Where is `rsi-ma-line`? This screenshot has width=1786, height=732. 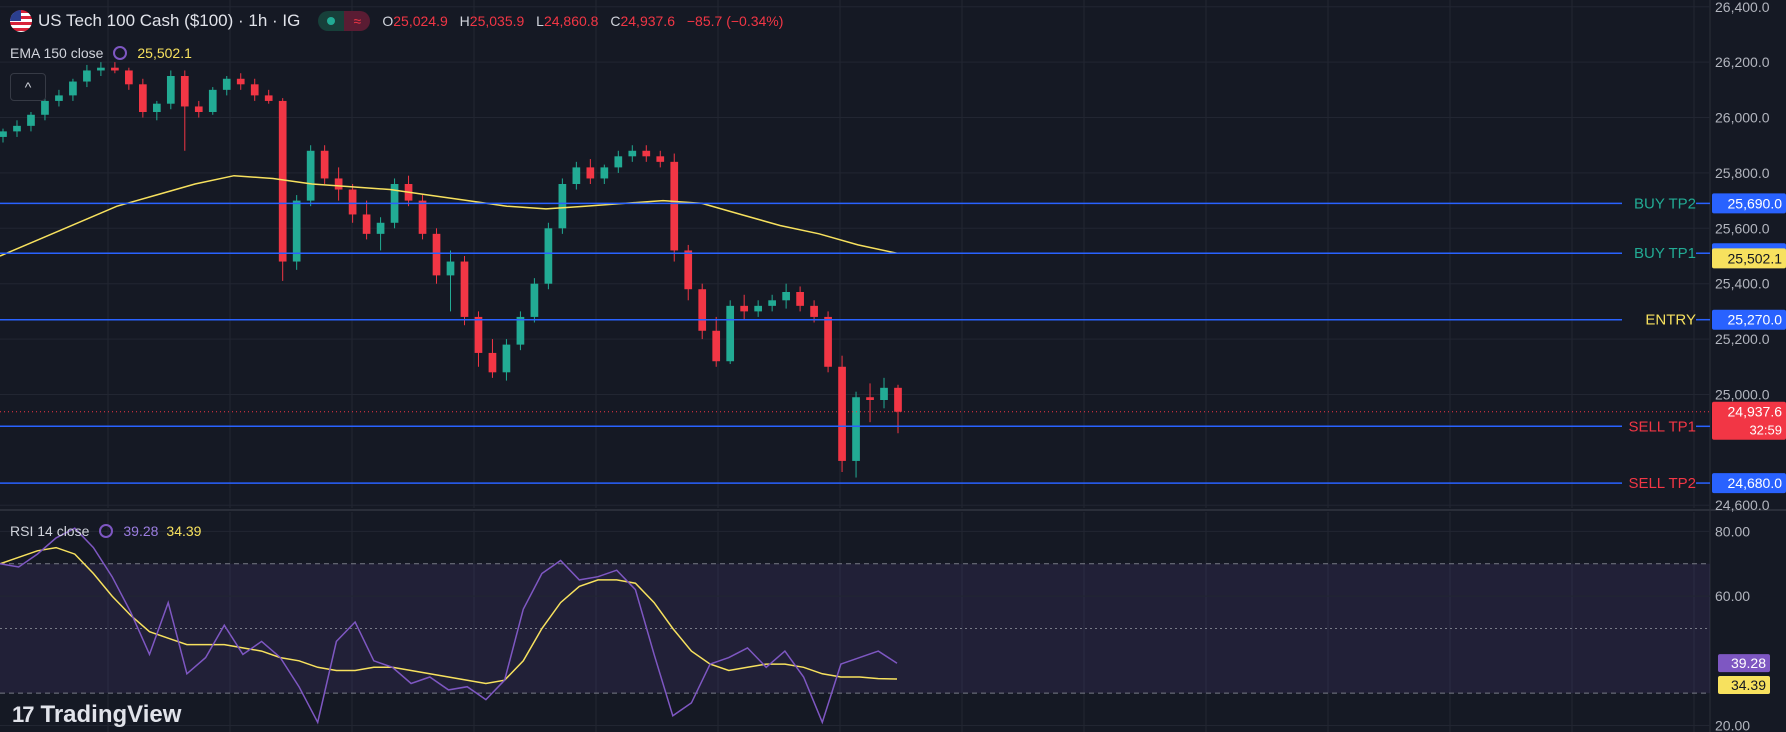
rsi-ma-line is located at coordinates (449, 615).